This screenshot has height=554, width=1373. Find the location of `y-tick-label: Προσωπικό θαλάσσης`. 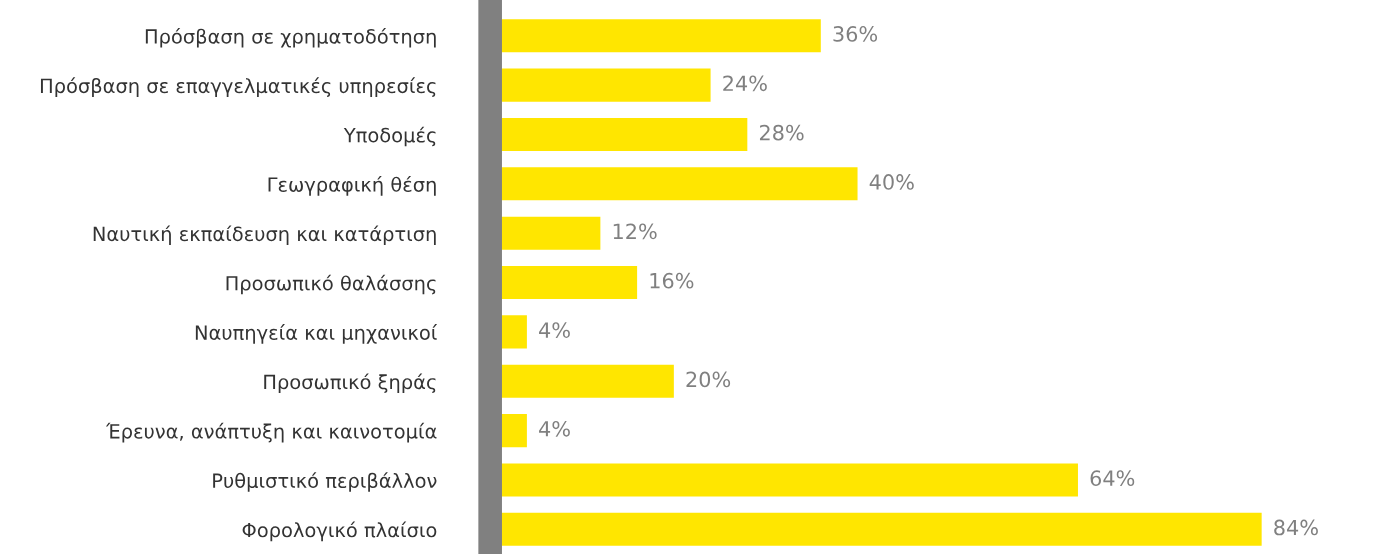

y-tick-label: Προσωπικό θαλάσσης is located at coordinates (331, 284).